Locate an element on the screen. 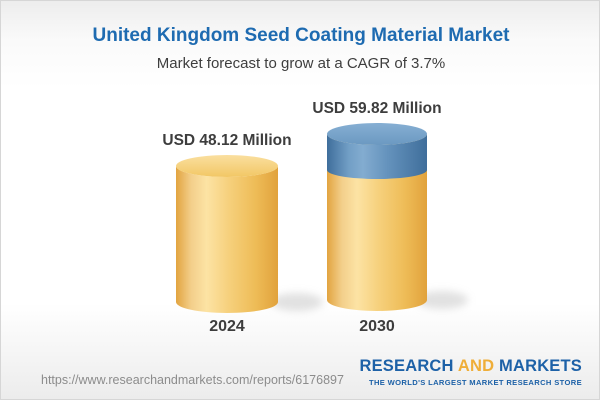  value-label-2030: USD 59.82 Million is located at coordinates (377, 108).